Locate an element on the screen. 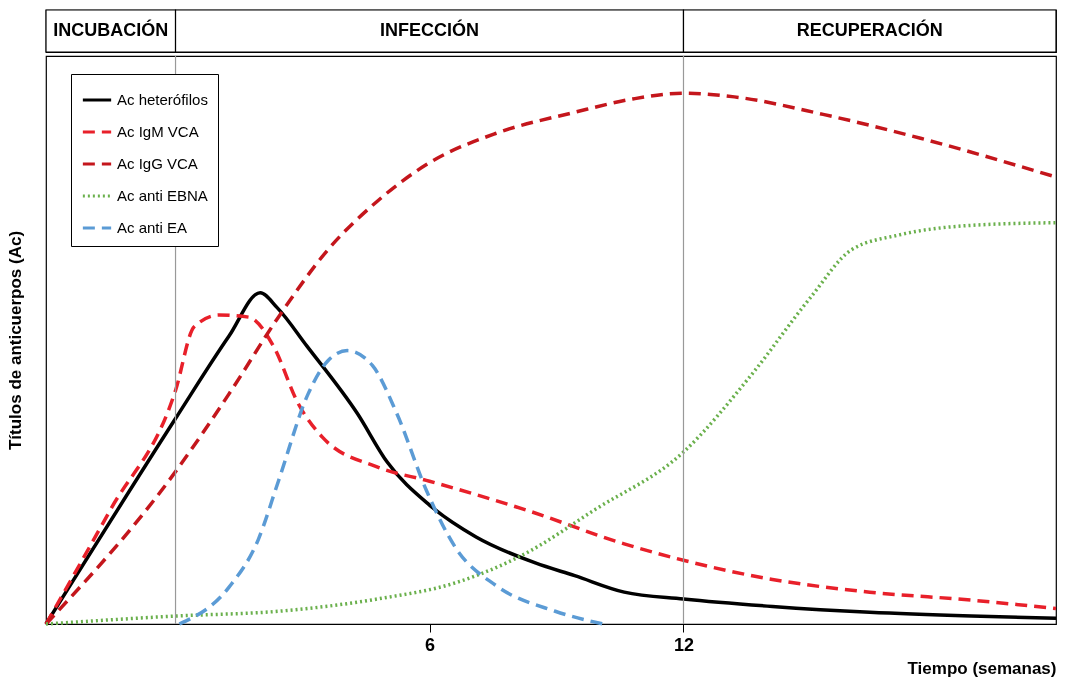 This screenshot has width=1086, height=687. text: INFECCIÓN is located at coordinates (430, 29).